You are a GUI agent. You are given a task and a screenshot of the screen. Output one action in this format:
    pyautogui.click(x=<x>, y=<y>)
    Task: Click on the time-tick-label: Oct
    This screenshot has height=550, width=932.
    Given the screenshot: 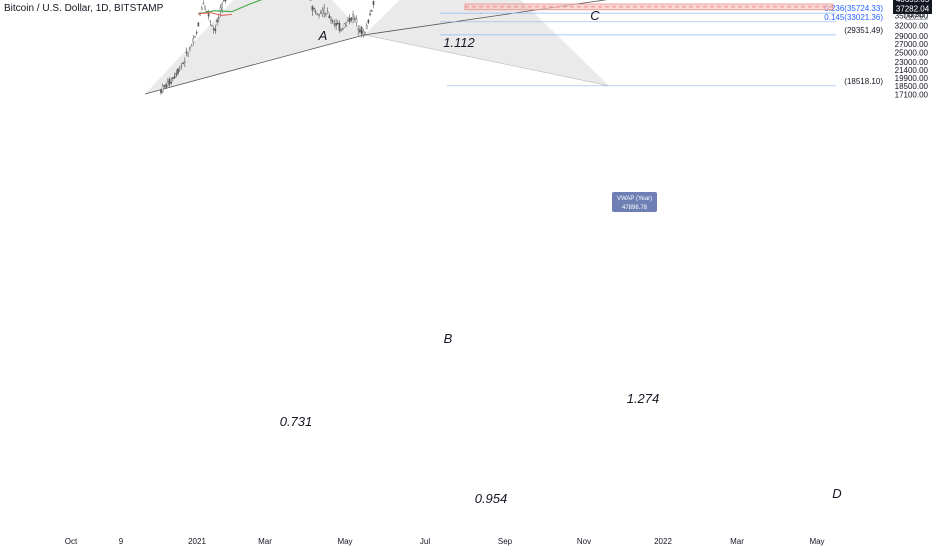 What is the action you would take?
    pyautogui.click(x=71, y=541)
    